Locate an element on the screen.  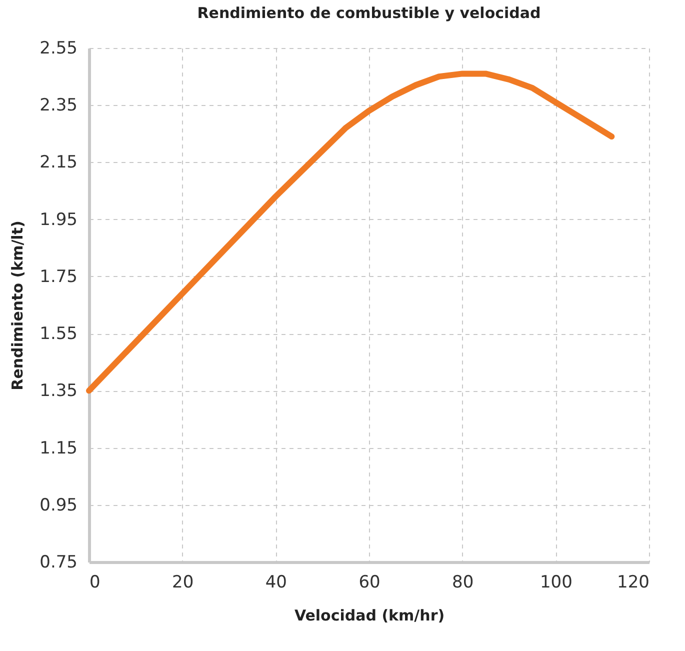
y-tick-label: 2.35 is located at coordinates (59, 106).